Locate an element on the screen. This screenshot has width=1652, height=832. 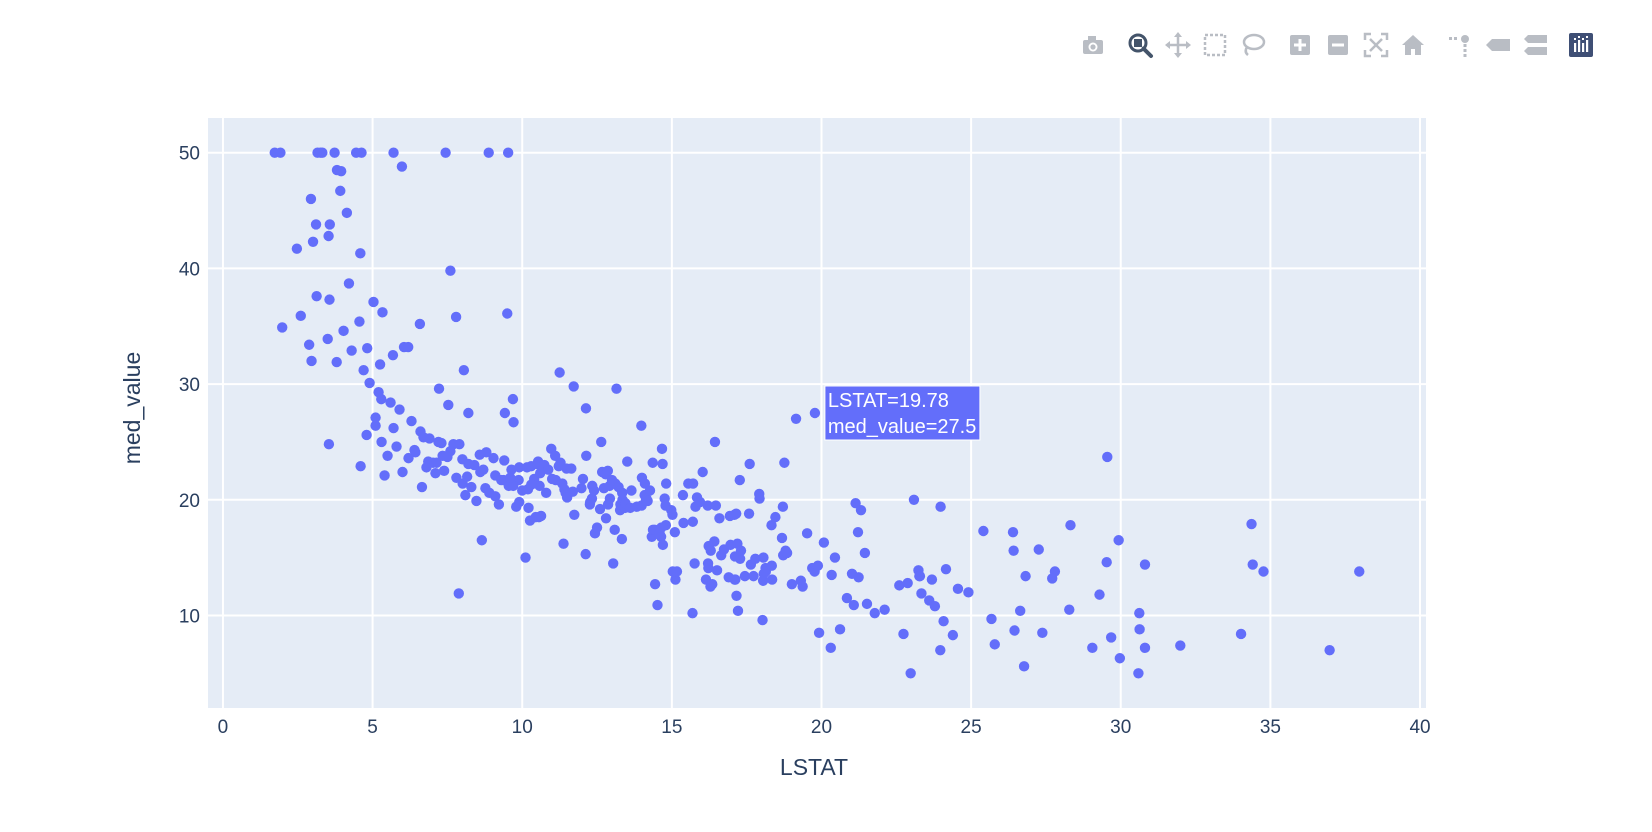
box-select-button is located at coordinates (1215, 45).